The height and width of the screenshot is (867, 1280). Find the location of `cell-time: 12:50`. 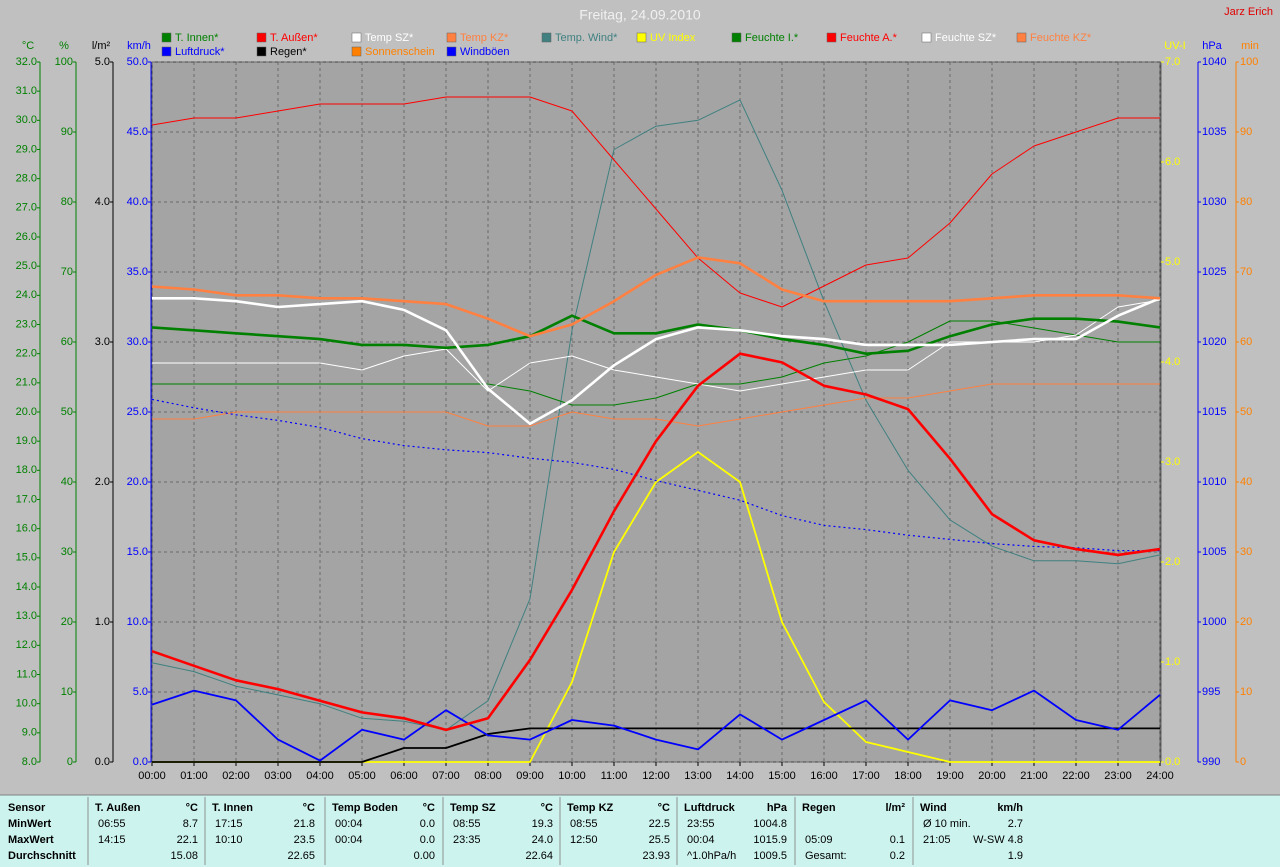

cell-time: 12:50 is located at coordinates (584, 840).